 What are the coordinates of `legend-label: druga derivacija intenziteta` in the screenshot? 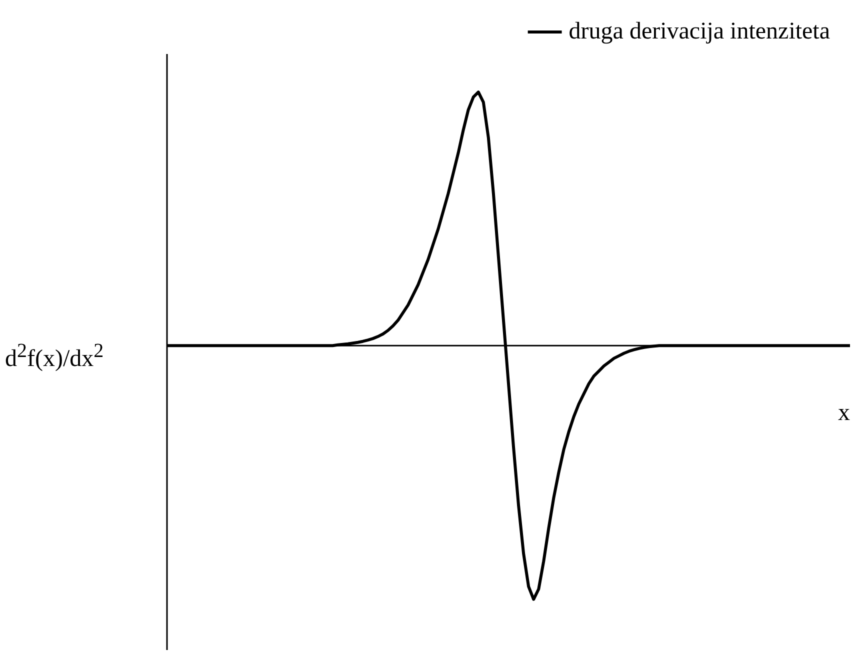 It's located at (699, 31).